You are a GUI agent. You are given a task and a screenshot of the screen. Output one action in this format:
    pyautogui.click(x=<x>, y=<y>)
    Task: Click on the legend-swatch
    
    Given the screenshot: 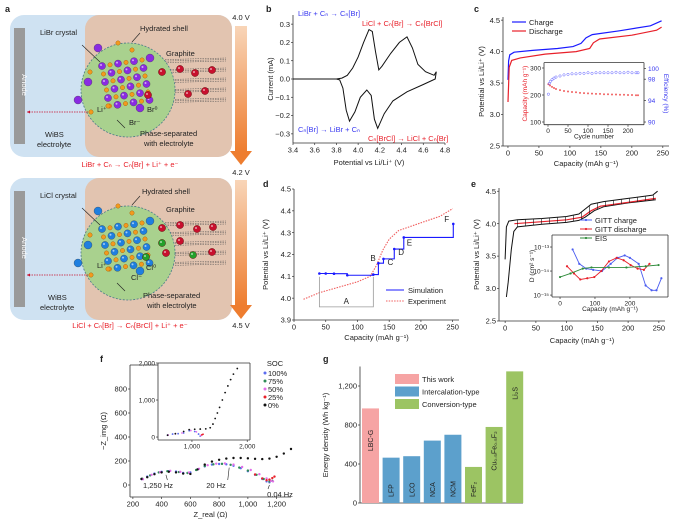 What is the action you would take?
    pyautogui.click(x=407, y=379)
    